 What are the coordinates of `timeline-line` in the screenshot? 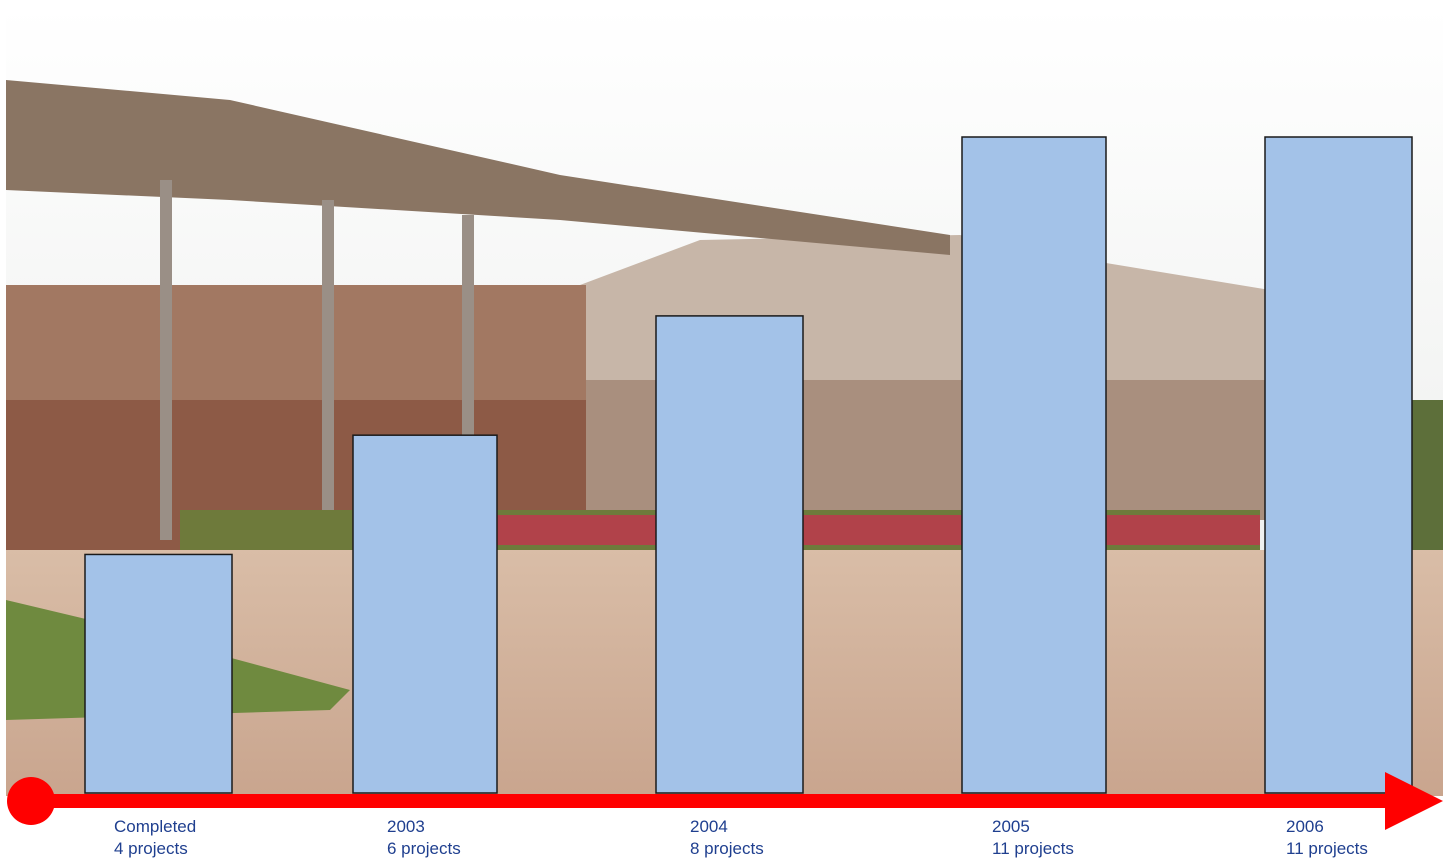 It's located at (710, 801).